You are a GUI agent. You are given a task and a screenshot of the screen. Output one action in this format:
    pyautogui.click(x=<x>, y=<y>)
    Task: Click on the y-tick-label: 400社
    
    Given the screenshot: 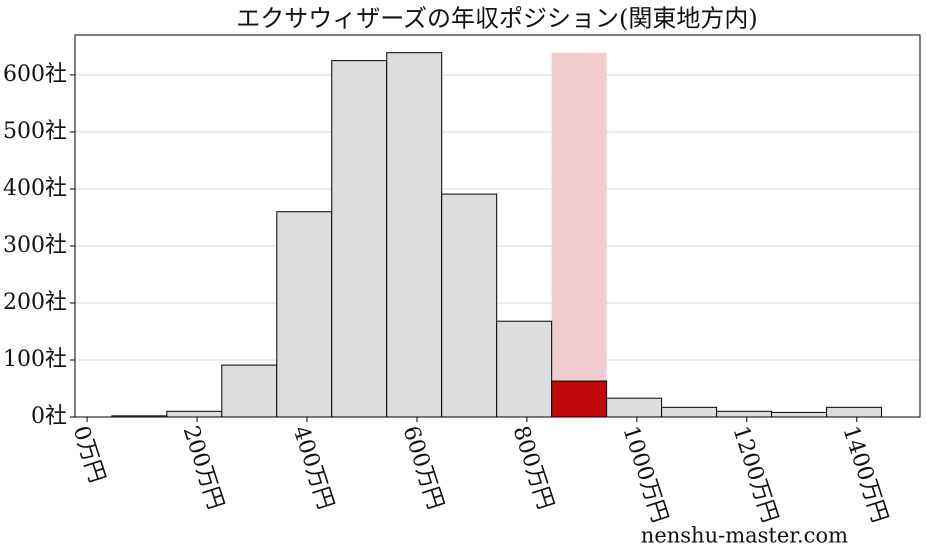 What is the action you would take?
    pyautogui.click(x=35, y=188)
    